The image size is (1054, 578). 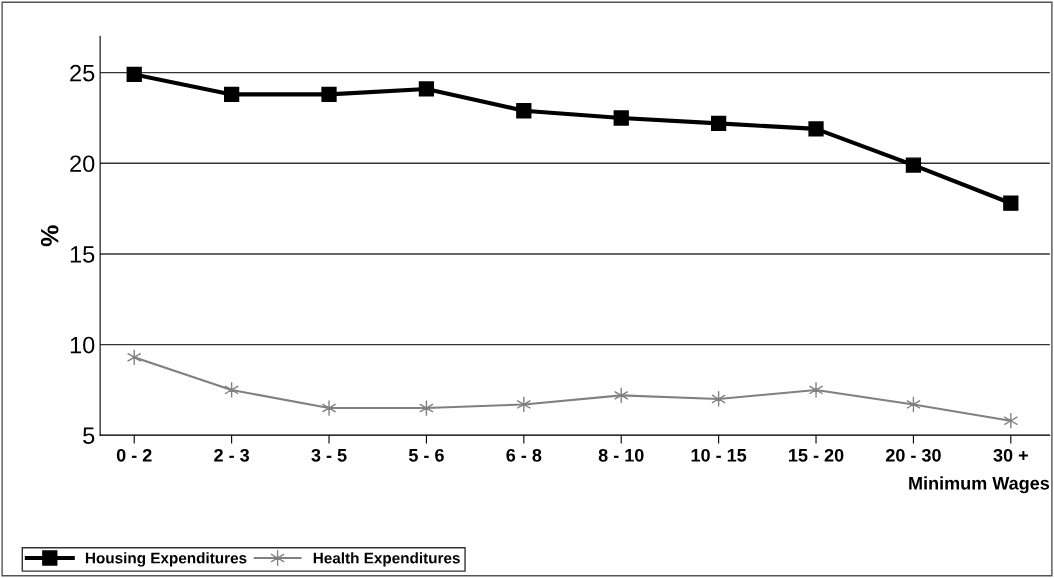 What do you see at coordinates (426, 455) in the screenshot?
I see `x-tick-label: 5 - 6` at bounding box center [426, 455].